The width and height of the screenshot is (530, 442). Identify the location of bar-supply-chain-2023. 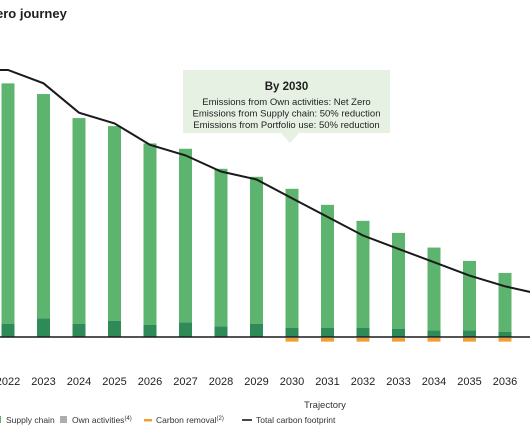
(43, 206).